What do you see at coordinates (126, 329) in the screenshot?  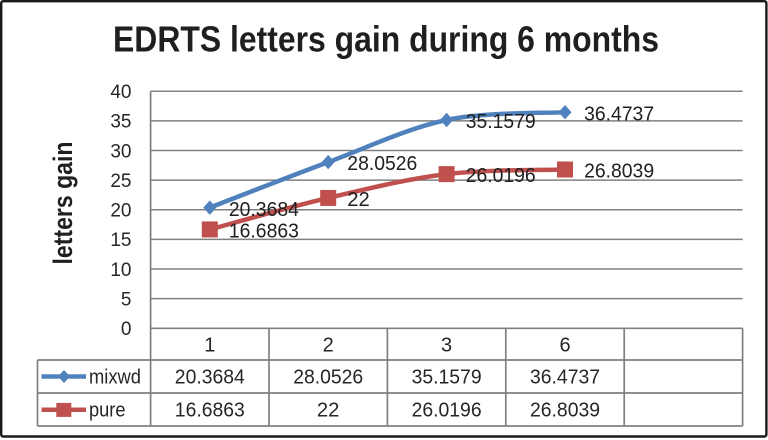 I see `svg-text: 0` at bounding box center [126, 329].